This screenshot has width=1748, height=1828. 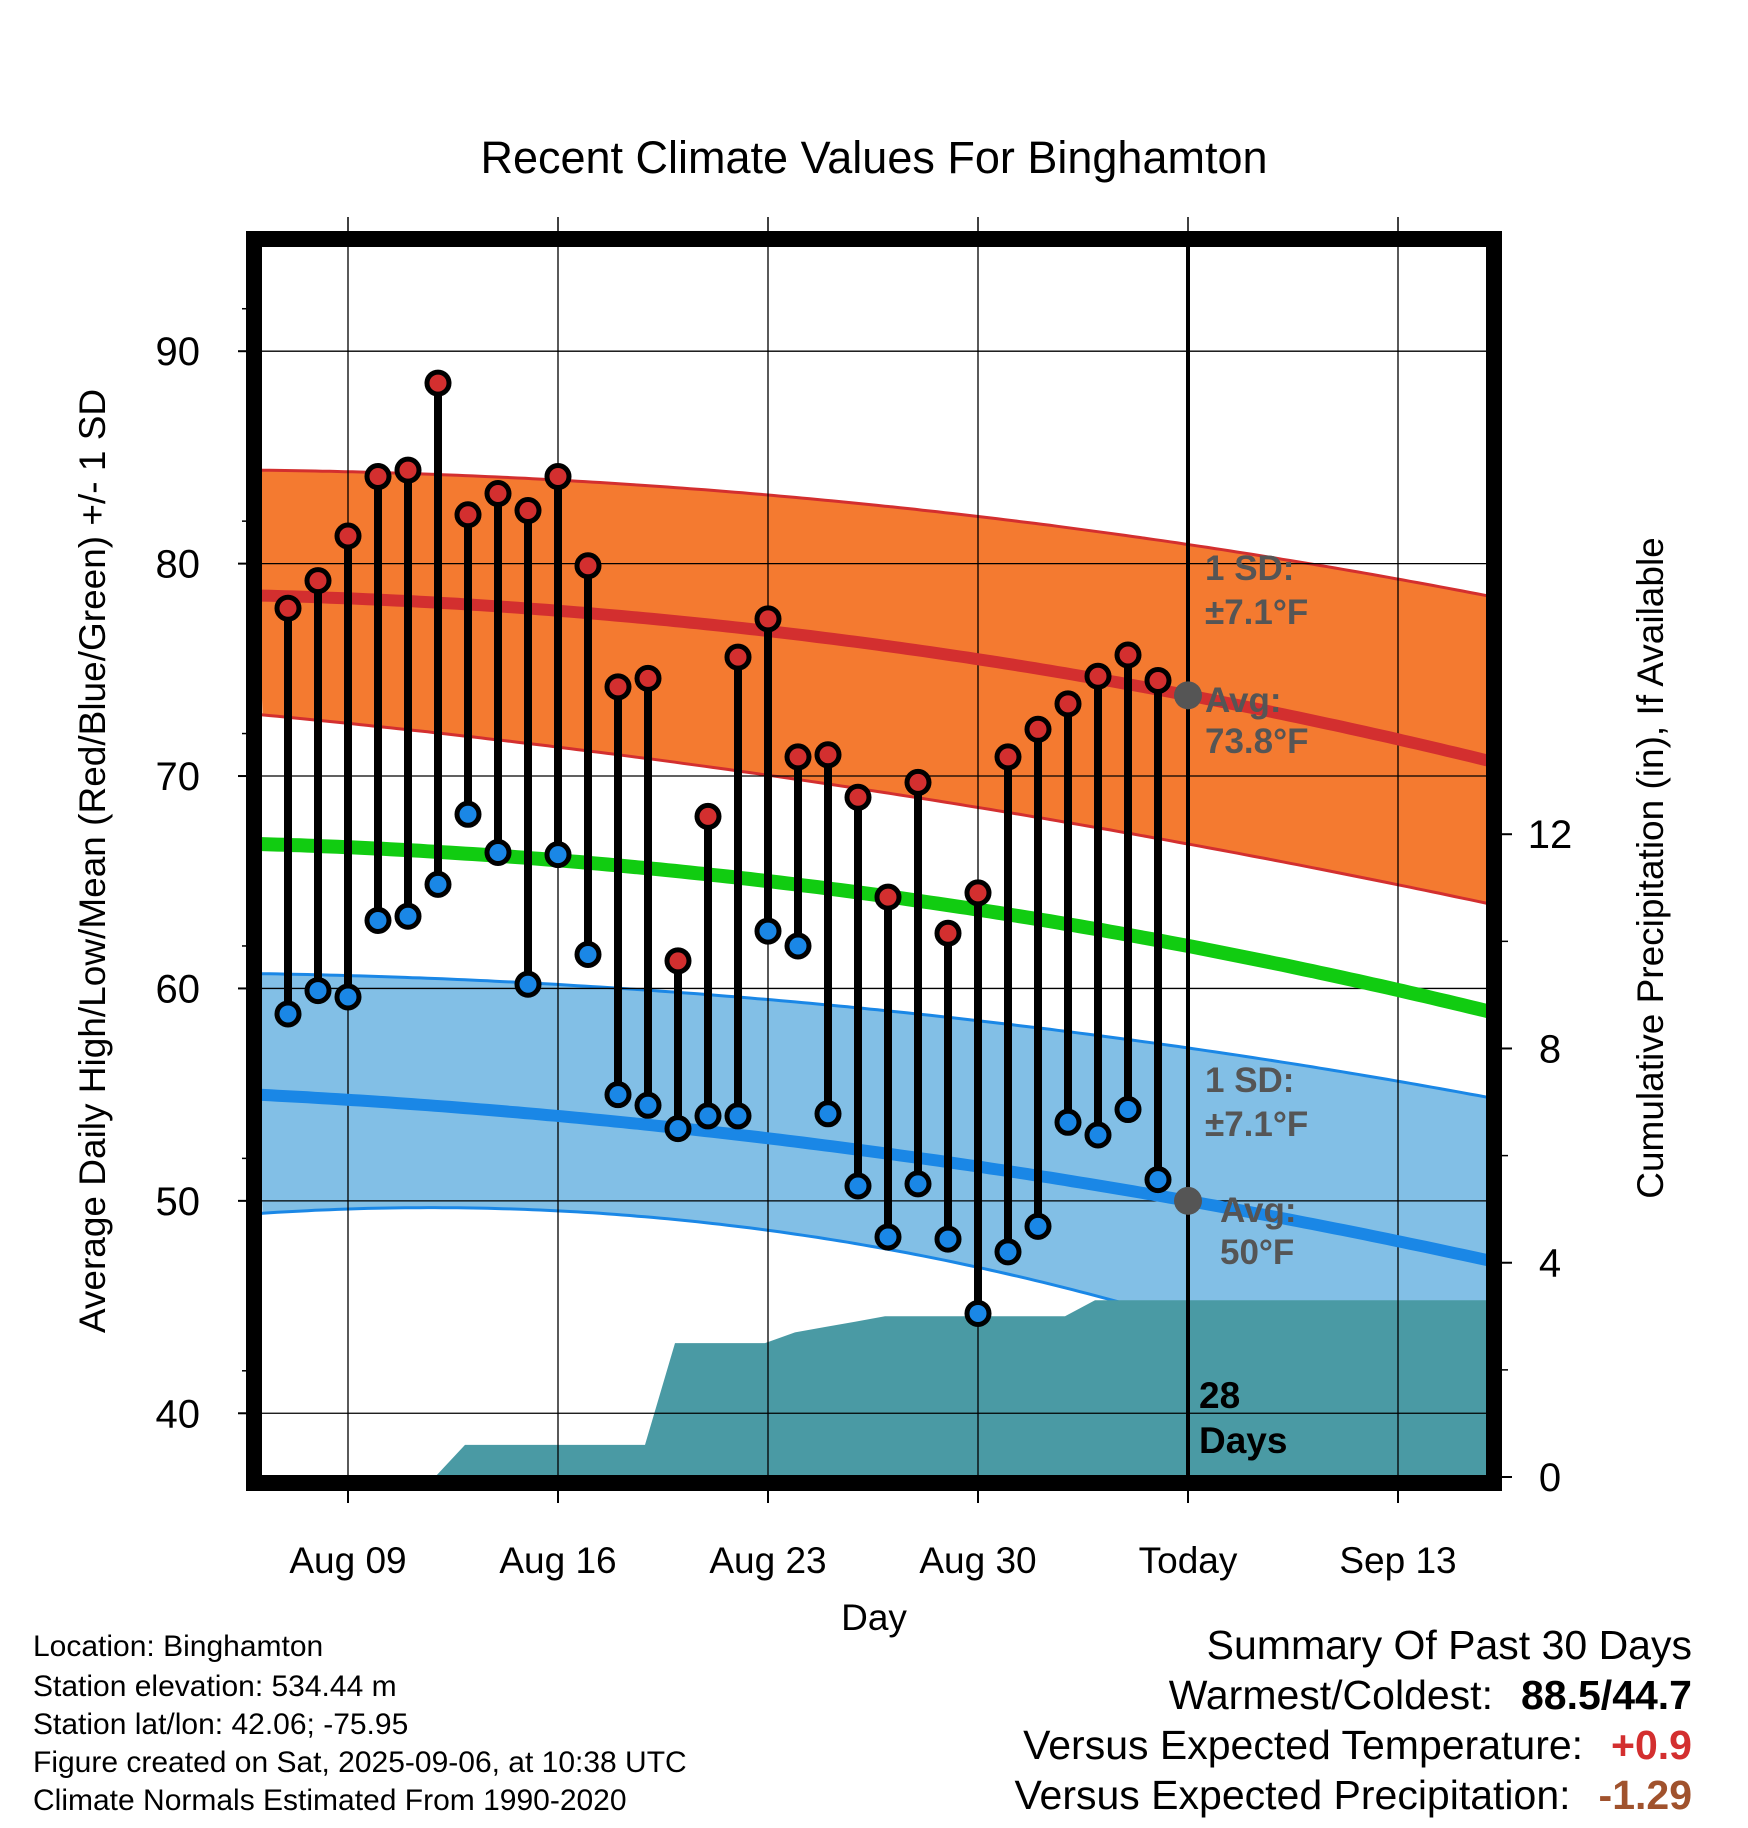 What do you see at coordinates (1550, 1478) in the screenshot?
I see `y2-tick-label-0: 0` at bounding box center [1550, 1478].